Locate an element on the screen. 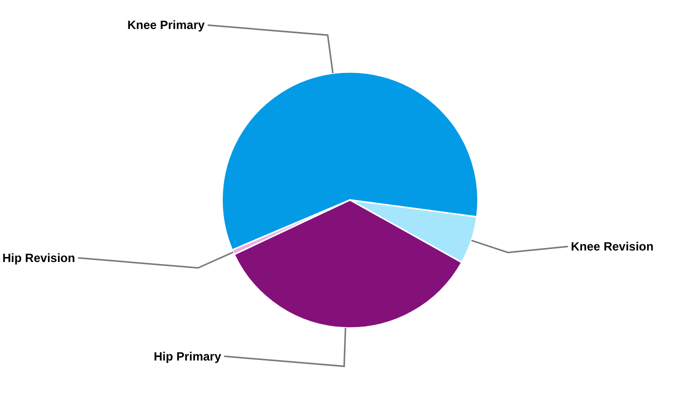 The image size is (700, 400). slice-label: Knee Primary is located at coordinates (166, 25).